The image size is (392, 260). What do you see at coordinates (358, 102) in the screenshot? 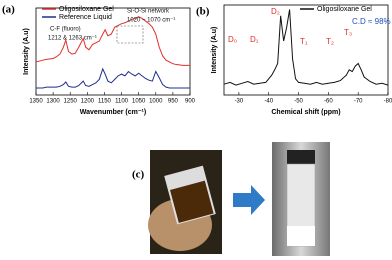
I see `x-tick-label: -70` at bounding box center [358, 102].